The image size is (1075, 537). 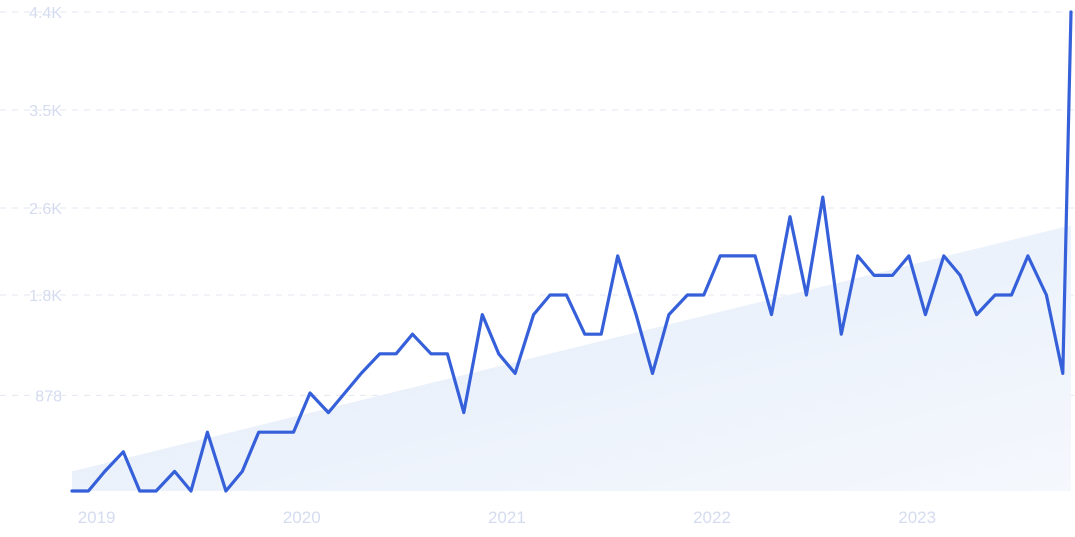 I want to click on x-tick-label: 2022, so click(x=712, y=517).